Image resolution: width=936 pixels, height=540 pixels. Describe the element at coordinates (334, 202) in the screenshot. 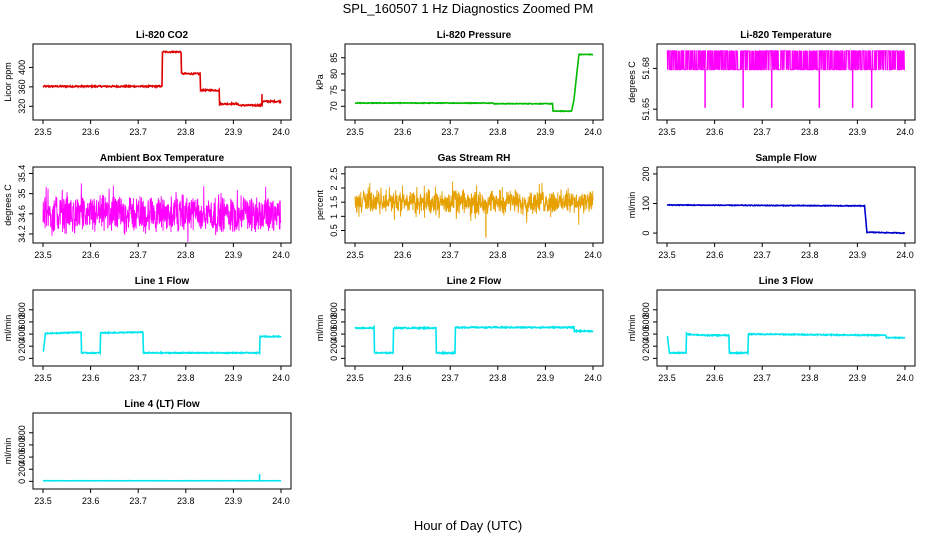

I see `y-tick-label: 1.5` at that location.